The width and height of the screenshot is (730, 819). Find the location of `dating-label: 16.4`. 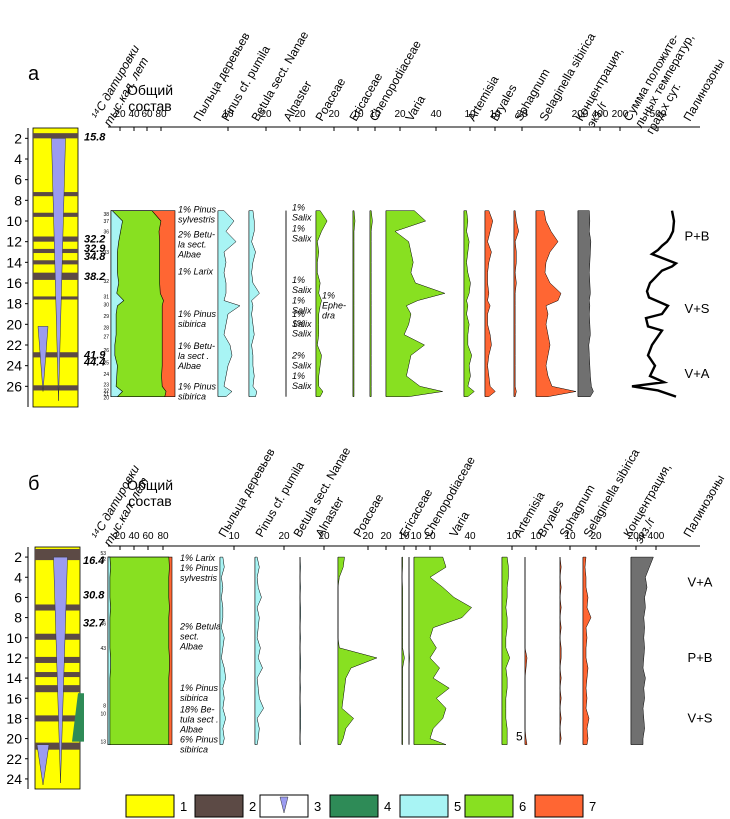

dating-label: 16.4 is located at coordinates (93, 561).